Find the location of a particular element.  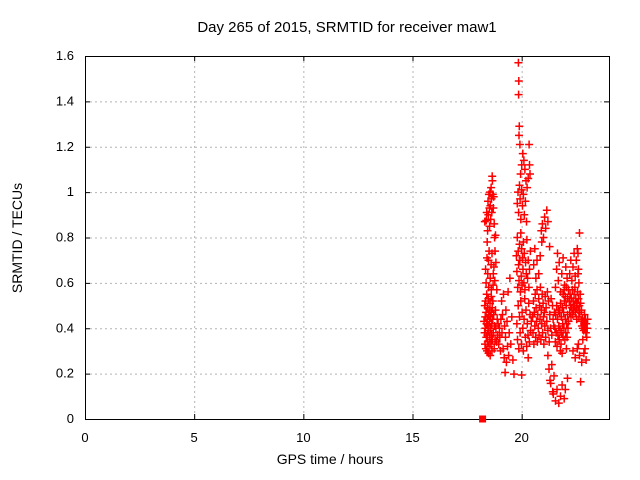

x-tick-label: 20 is located at coordinates (521, 437).